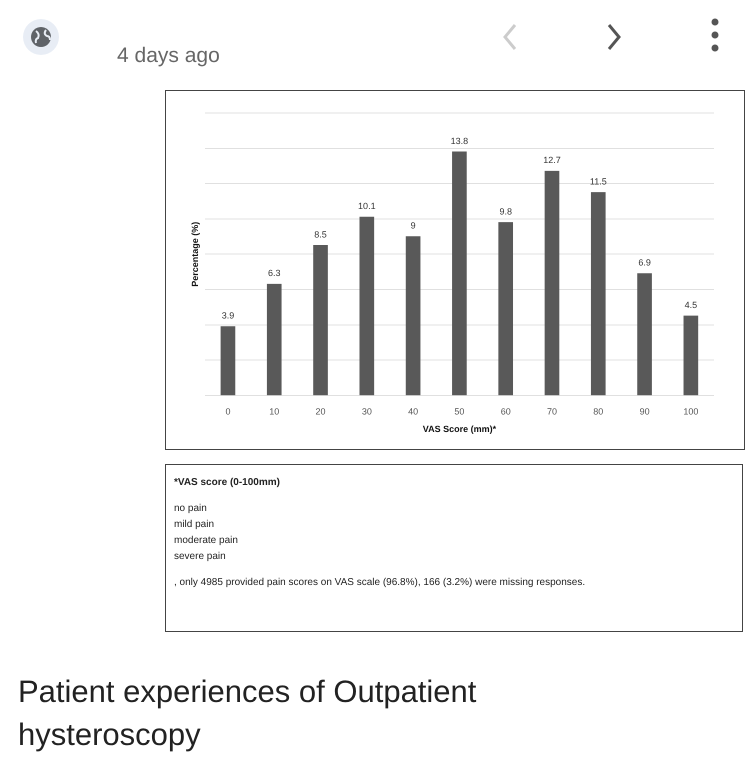 The width and height of the screenshot is (750, 769). I want to click on x-tick-label: 20, so click(321, 411).